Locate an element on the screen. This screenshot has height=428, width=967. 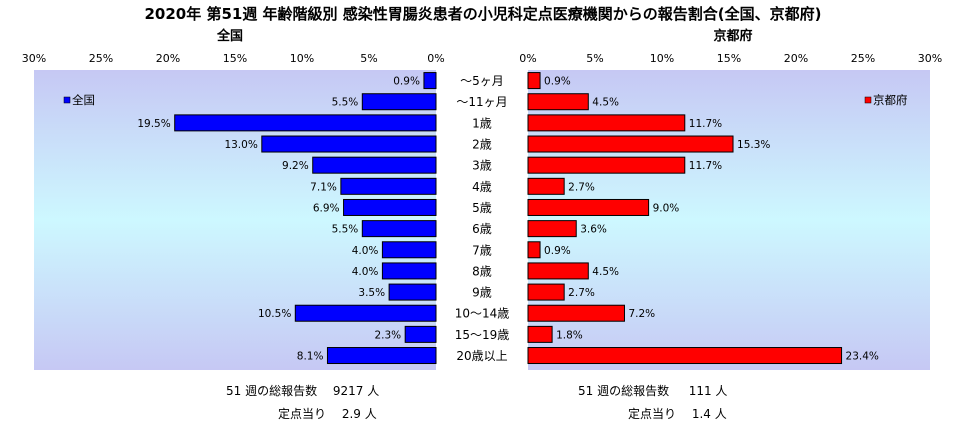
category-label: 15～19歳 is located at coordinates (482, 335).